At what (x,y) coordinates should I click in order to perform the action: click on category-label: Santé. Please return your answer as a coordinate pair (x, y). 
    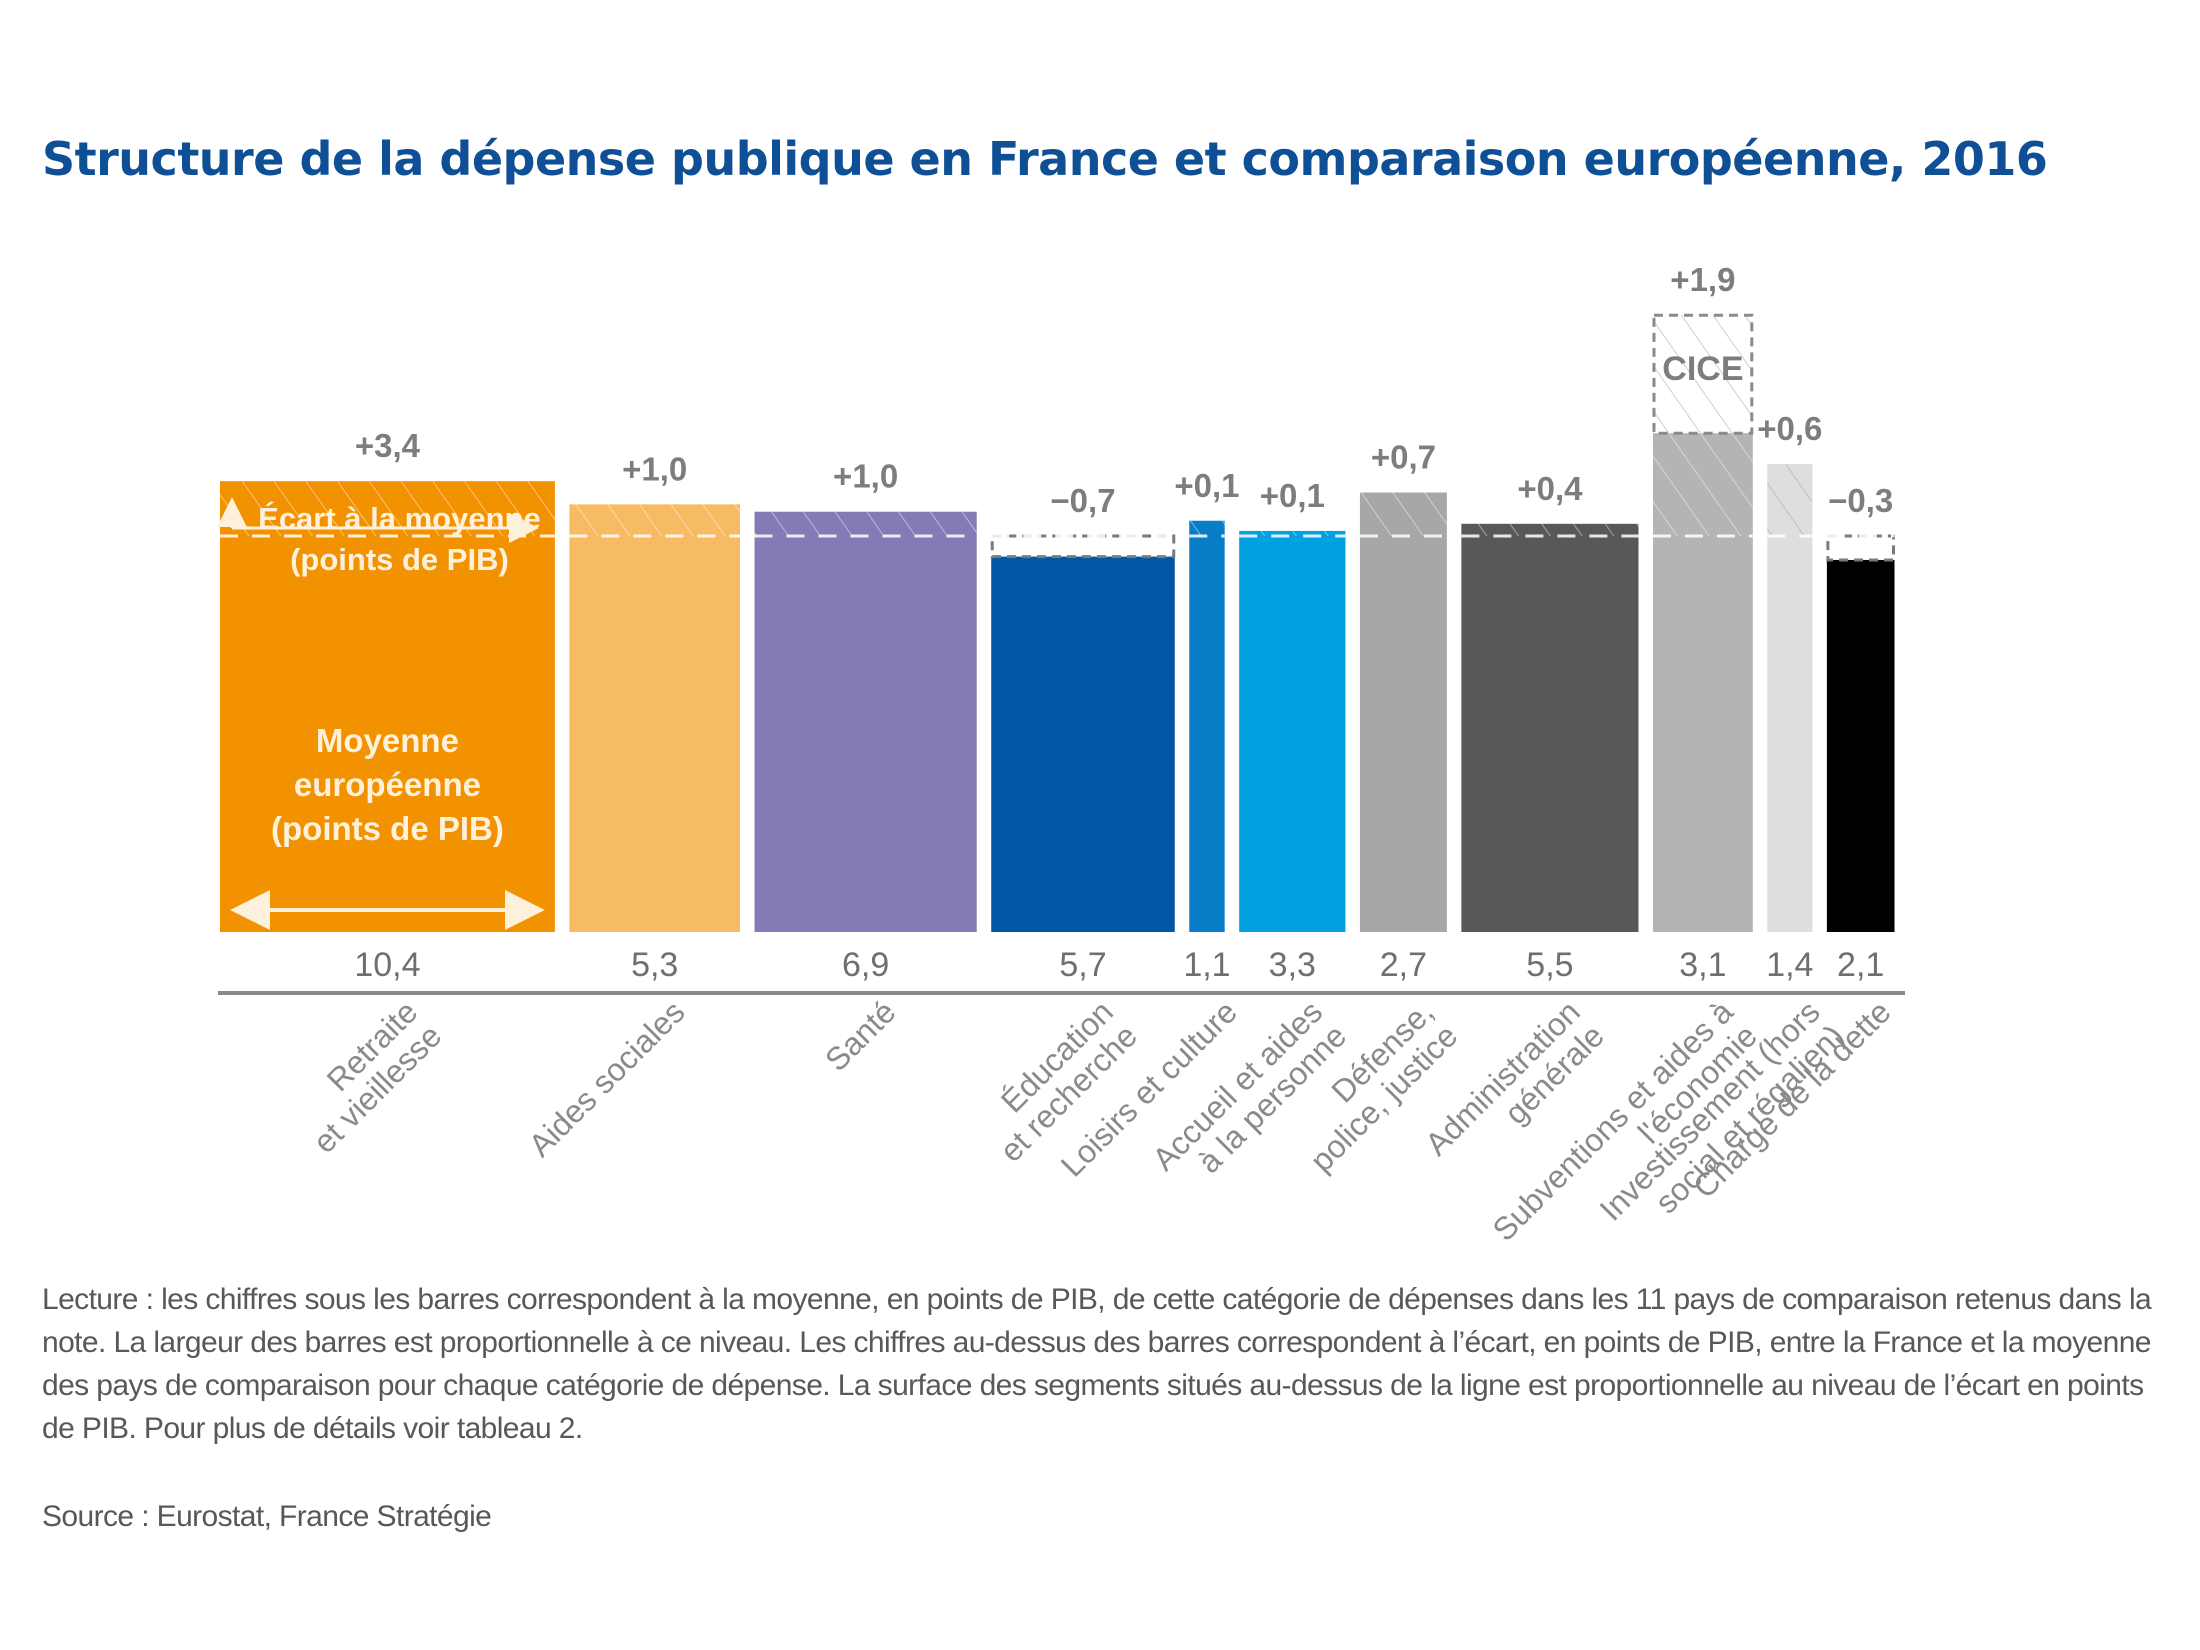
    Looking at the image, I should click on (860, 1035).